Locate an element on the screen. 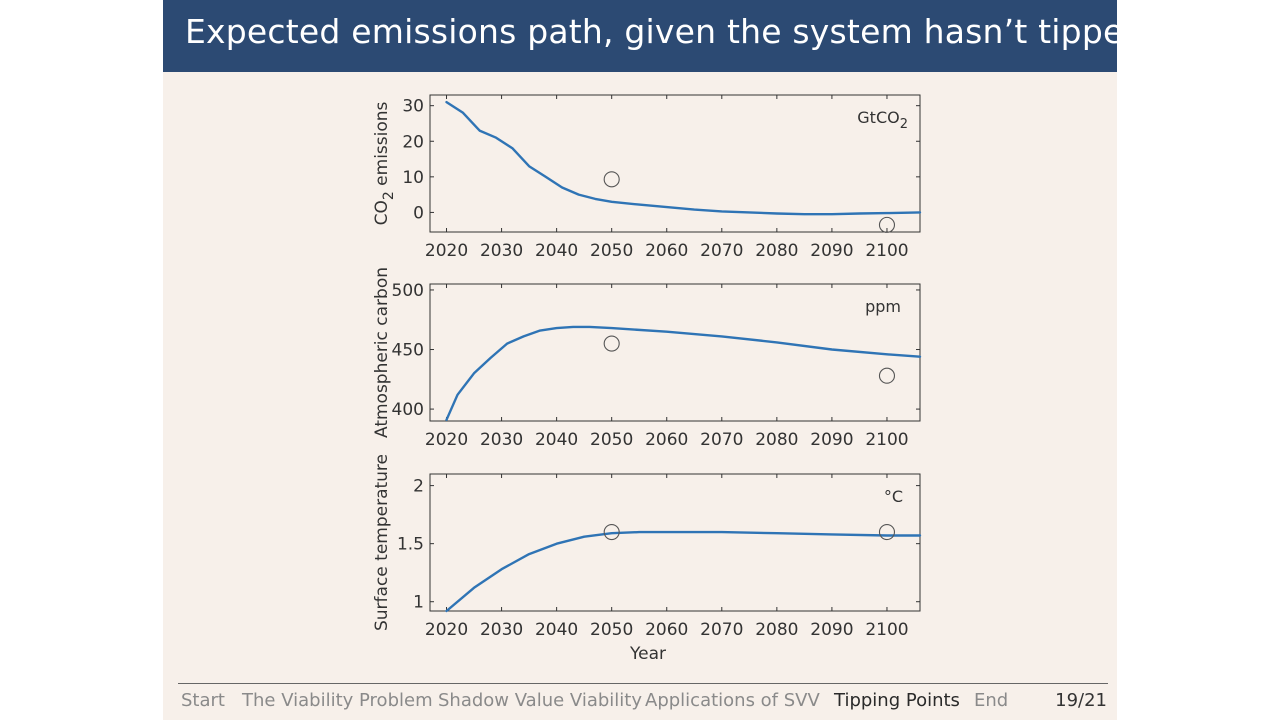  nav-tipping-points: Tipping Points is located at coordinates (897, 700).